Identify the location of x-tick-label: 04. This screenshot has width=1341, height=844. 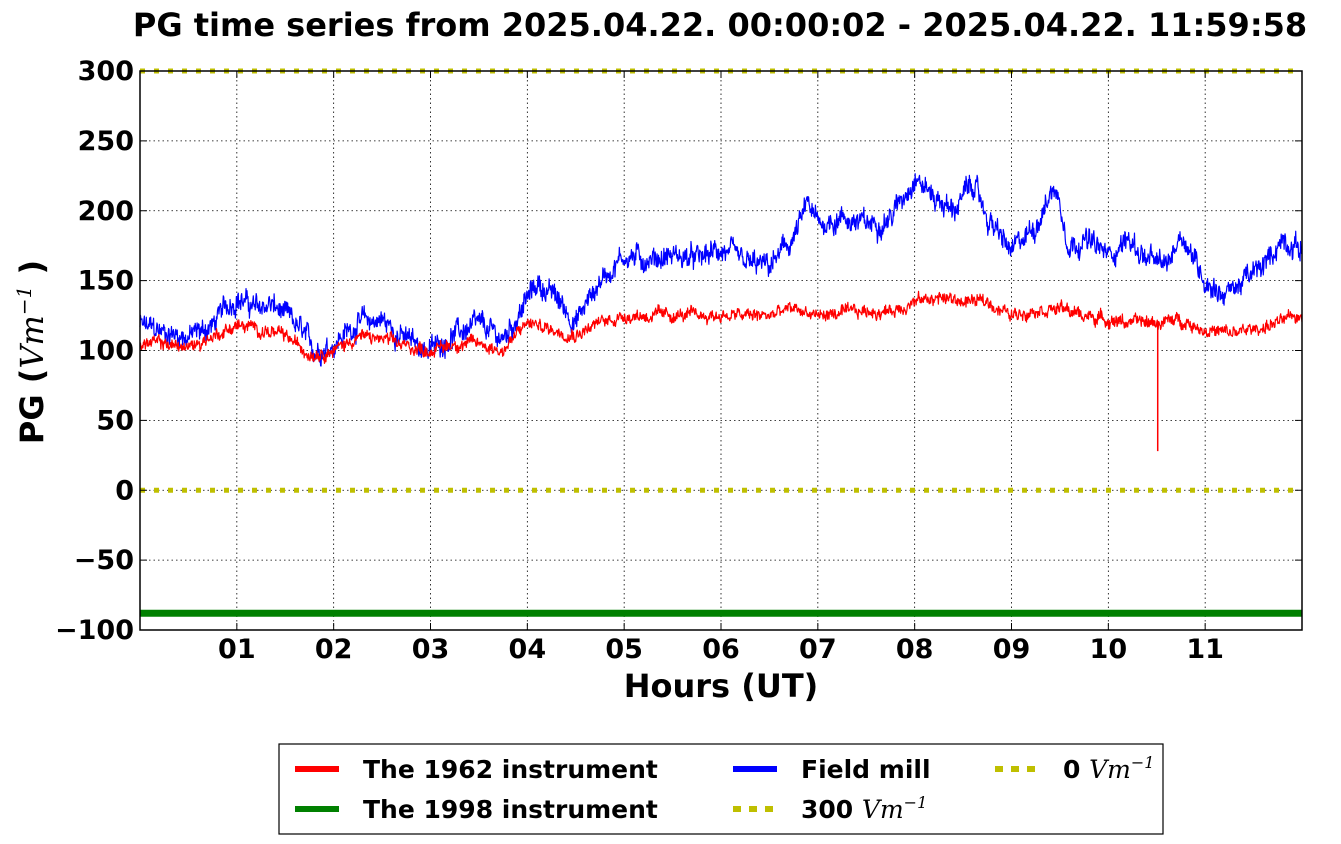
(528, 649).